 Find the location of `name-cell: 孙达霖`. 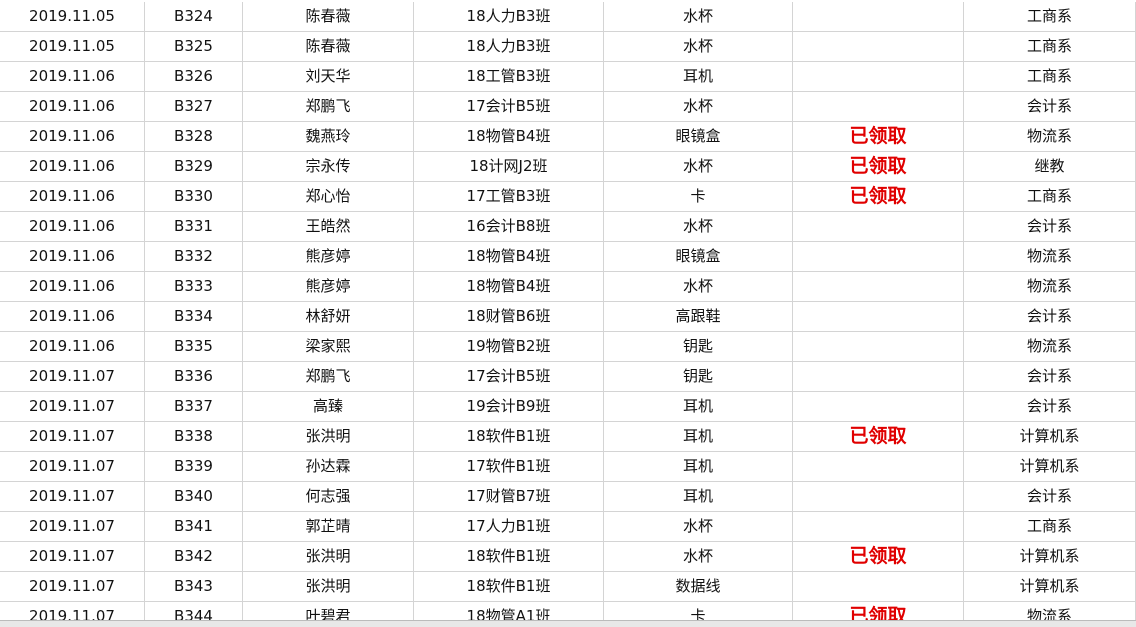

name-cell: 孙达霖 is located at coordinates (328, 467).